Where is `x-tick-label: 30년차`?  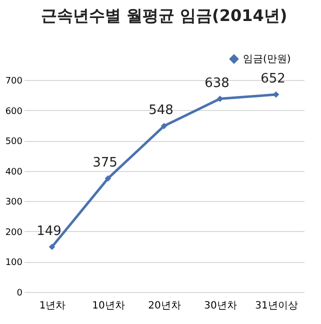 x-tick-label: 30년차 is located at coordinates (220, 306).